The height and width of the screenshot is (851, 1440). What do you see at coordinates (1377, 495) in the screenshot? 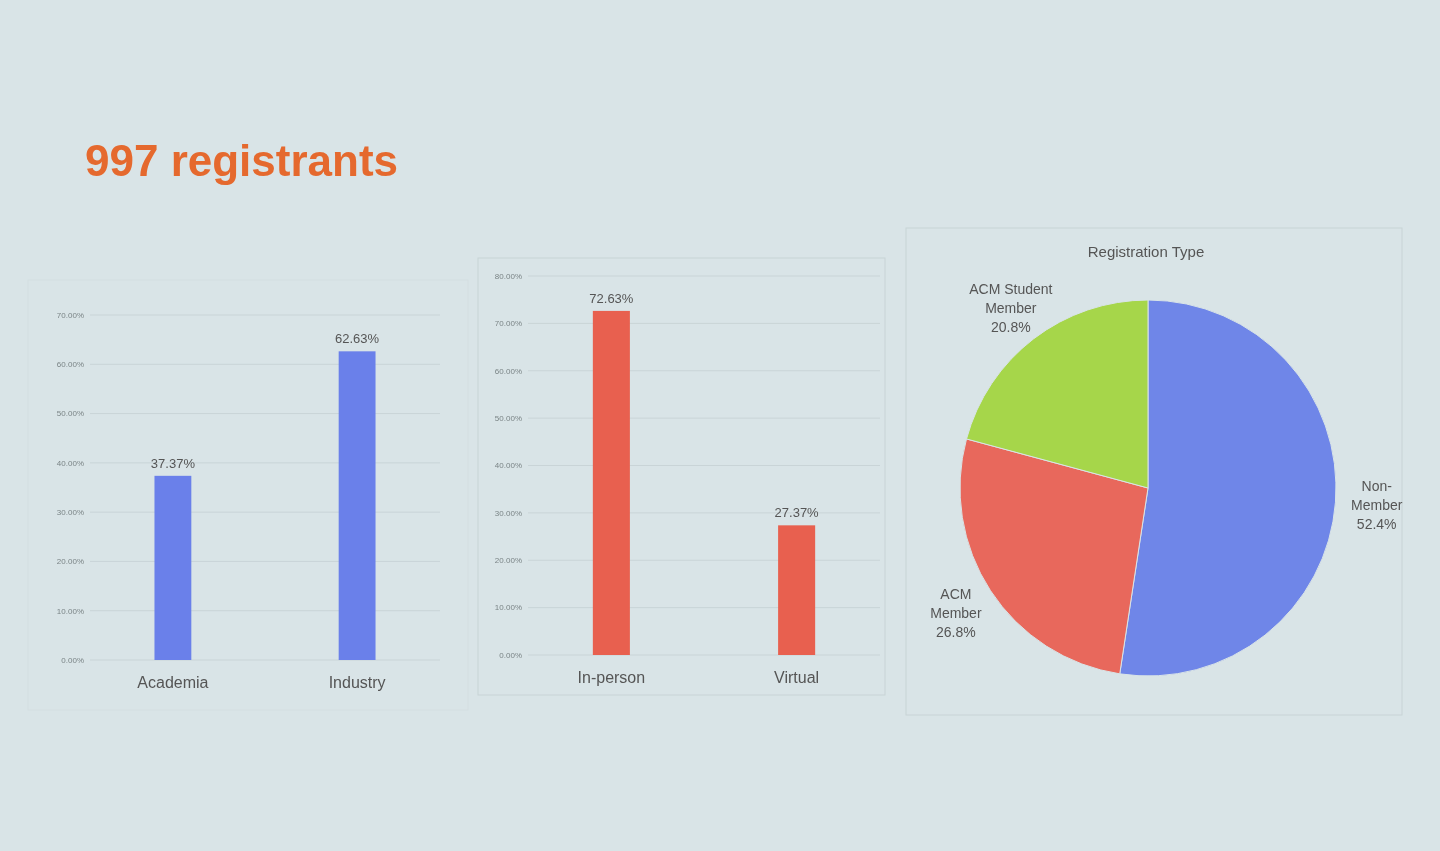
I see `slice-label: Non-Member` at bounding box center [1377, 495].